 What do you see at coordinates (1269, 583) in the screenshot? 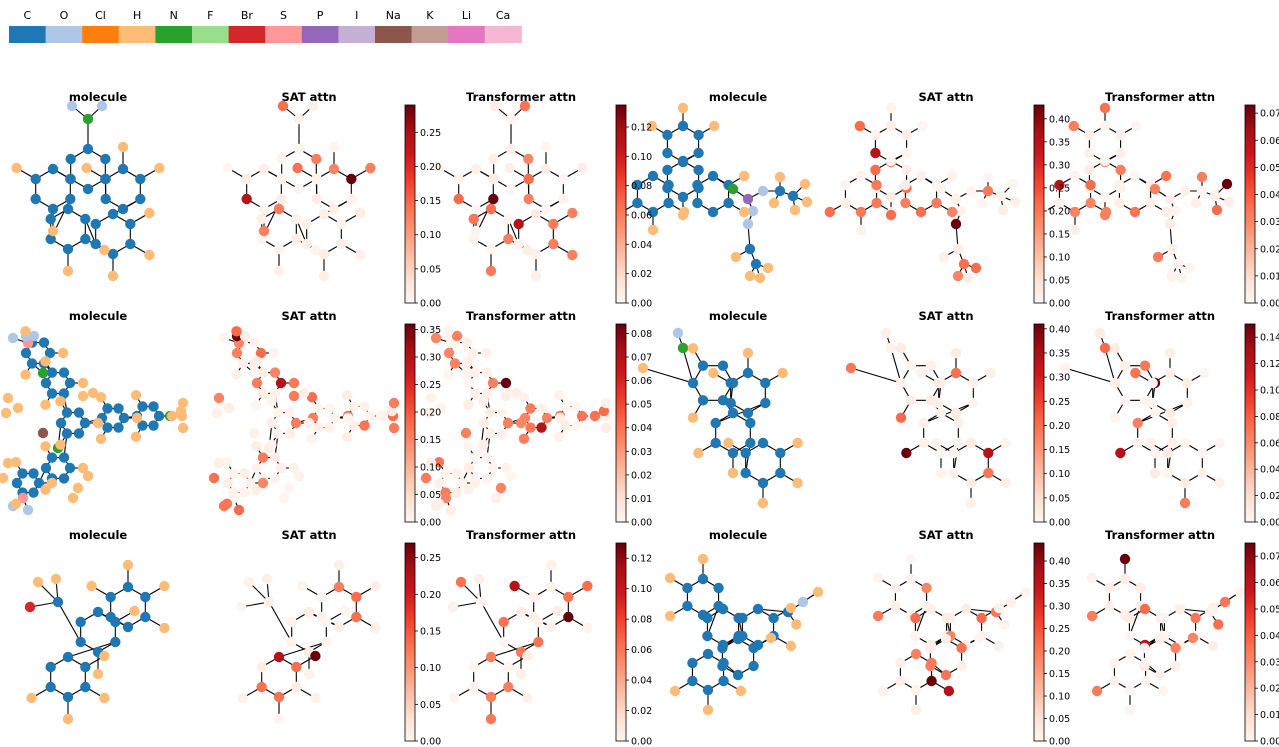
I see `colorbar-tick-label: 0.06` at bounding box center [1269, 583].